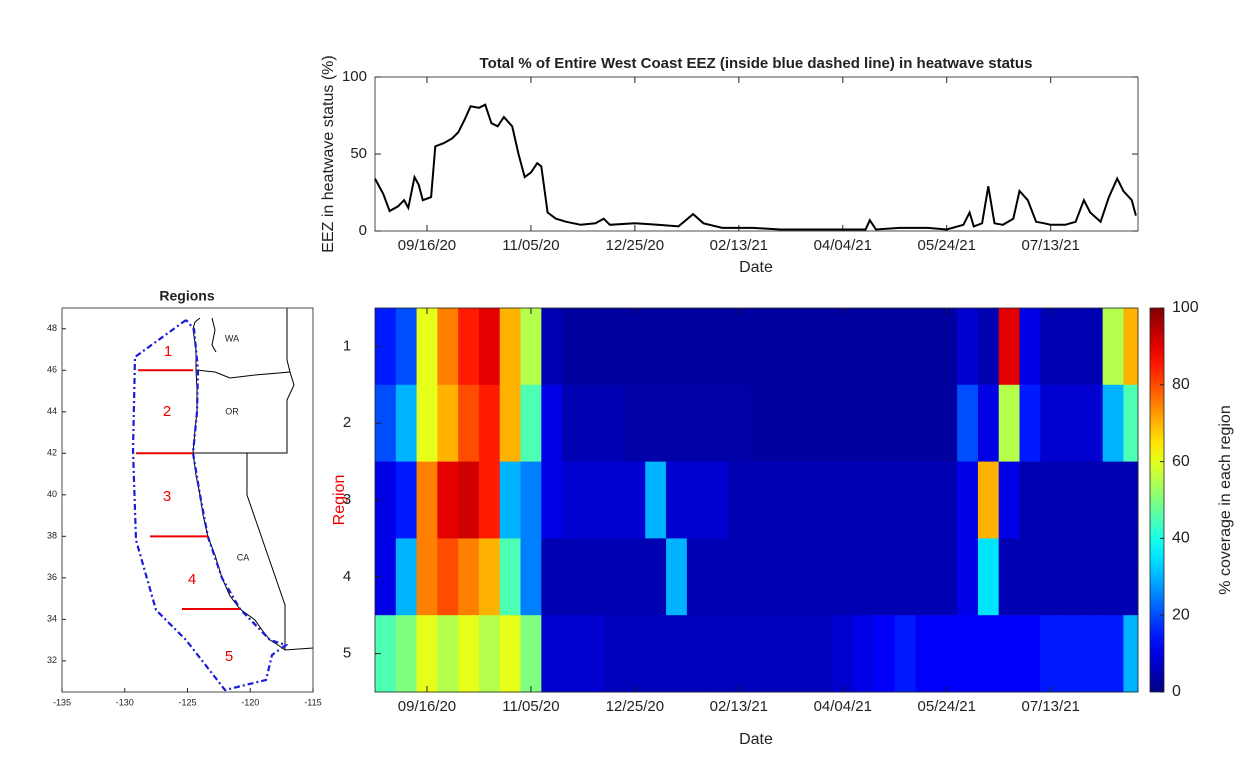 The height and width of the screenshot is (770, 1250). I want to click on region-label: 3, so click(167, 496).